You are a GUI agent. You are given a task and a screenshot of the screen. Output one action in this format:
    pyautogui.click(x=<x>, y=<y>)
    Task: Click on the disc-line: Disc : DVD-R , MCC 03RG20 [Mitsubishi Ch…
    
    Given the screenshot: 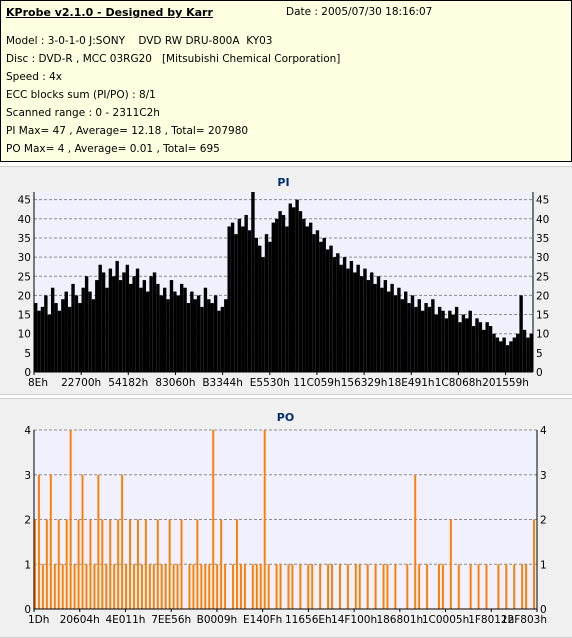 What is the action you would take?
    pyautogui.click(x=173, y=59)
    